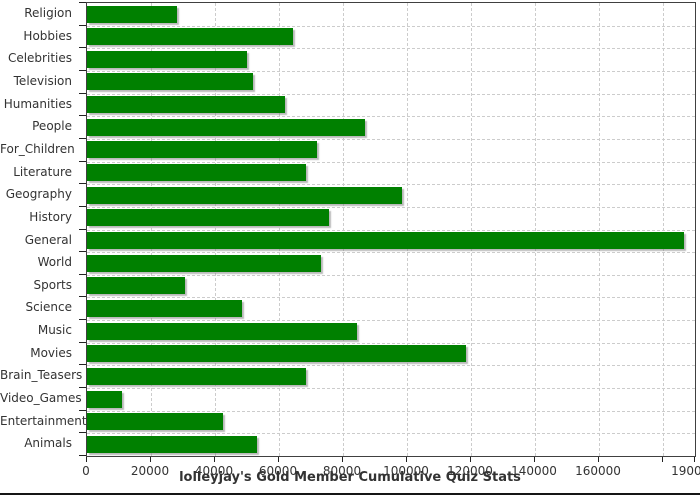 This screenshot has height=500, width=700. Describe the element at coordinates (37, 148) in the screenshot. I see `category-label: For_Children` at that location.